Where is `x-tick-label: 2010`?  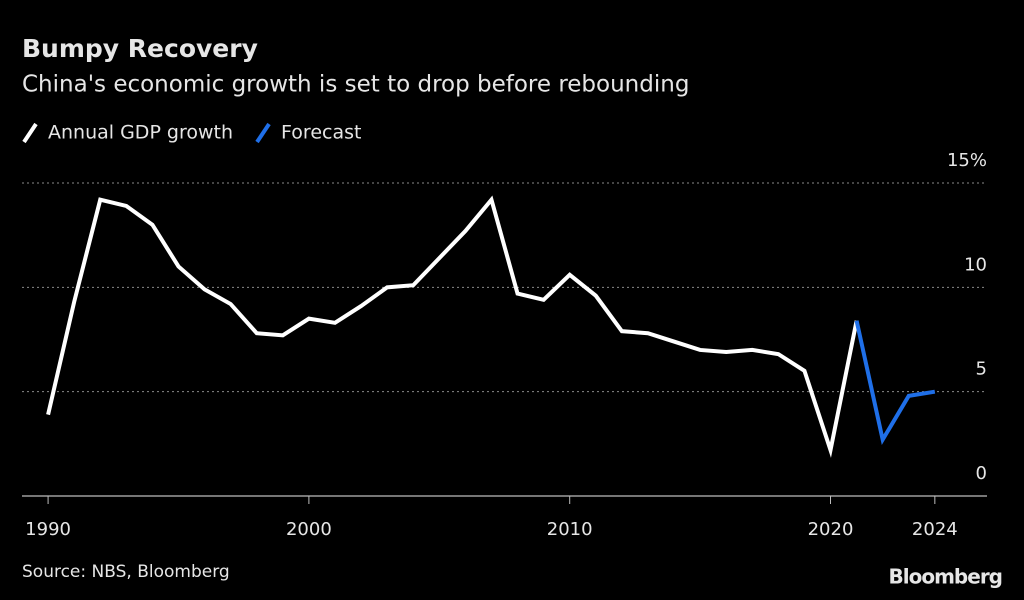
x-tick-label: 2010 is located at coordinates (570, 529).